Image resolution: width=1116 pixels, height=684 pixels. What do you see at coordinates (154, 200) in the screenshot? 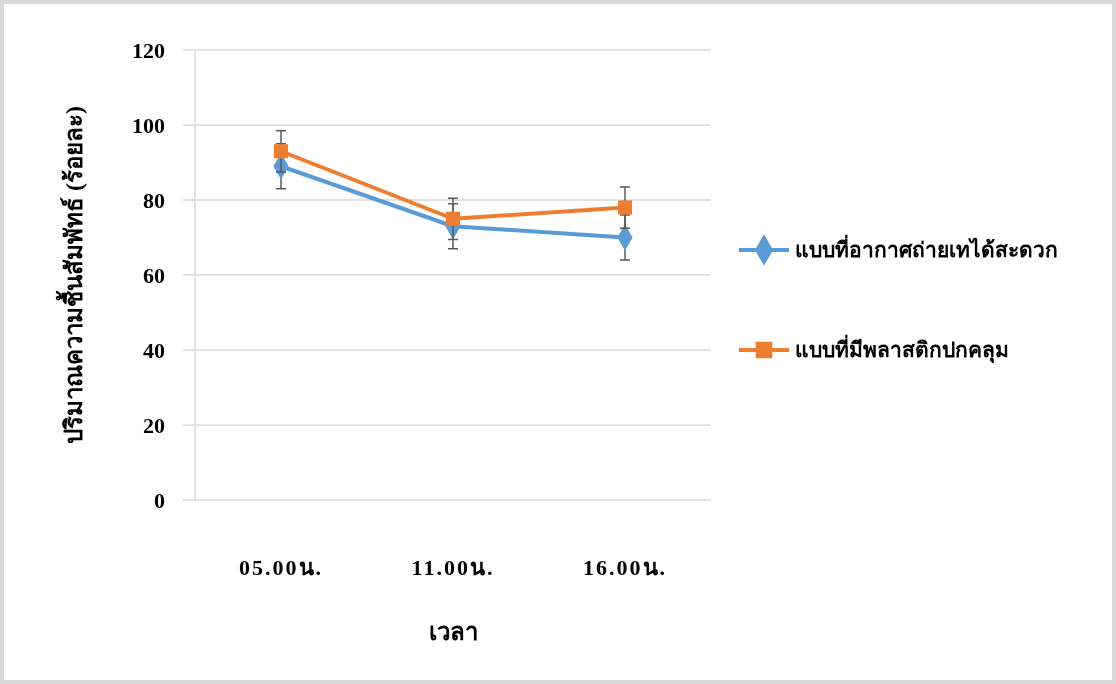
I see `y-tick-label: 80` at bounding box center [154, 200].